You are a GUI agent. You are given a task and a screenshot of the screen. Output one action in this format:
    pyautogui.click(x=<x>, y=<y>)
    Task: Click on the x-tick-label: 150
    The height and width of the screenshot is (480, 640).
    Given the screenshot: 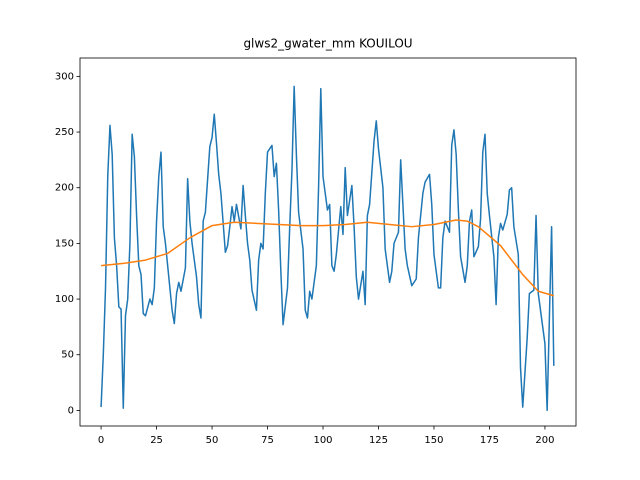 What is the action you would take?
    pyautogui.click(x=433, y=440)
    